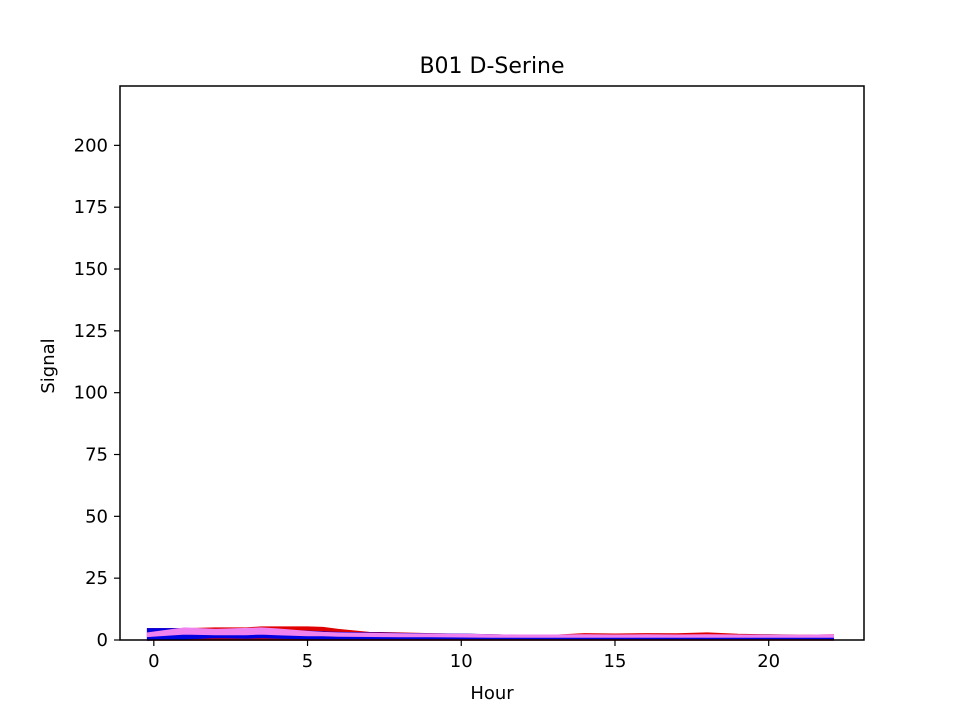  What do you see at coordinates (91, 269) in the screenshot?
I see `y-tick-label: 150` at bounding box center [91, 269].